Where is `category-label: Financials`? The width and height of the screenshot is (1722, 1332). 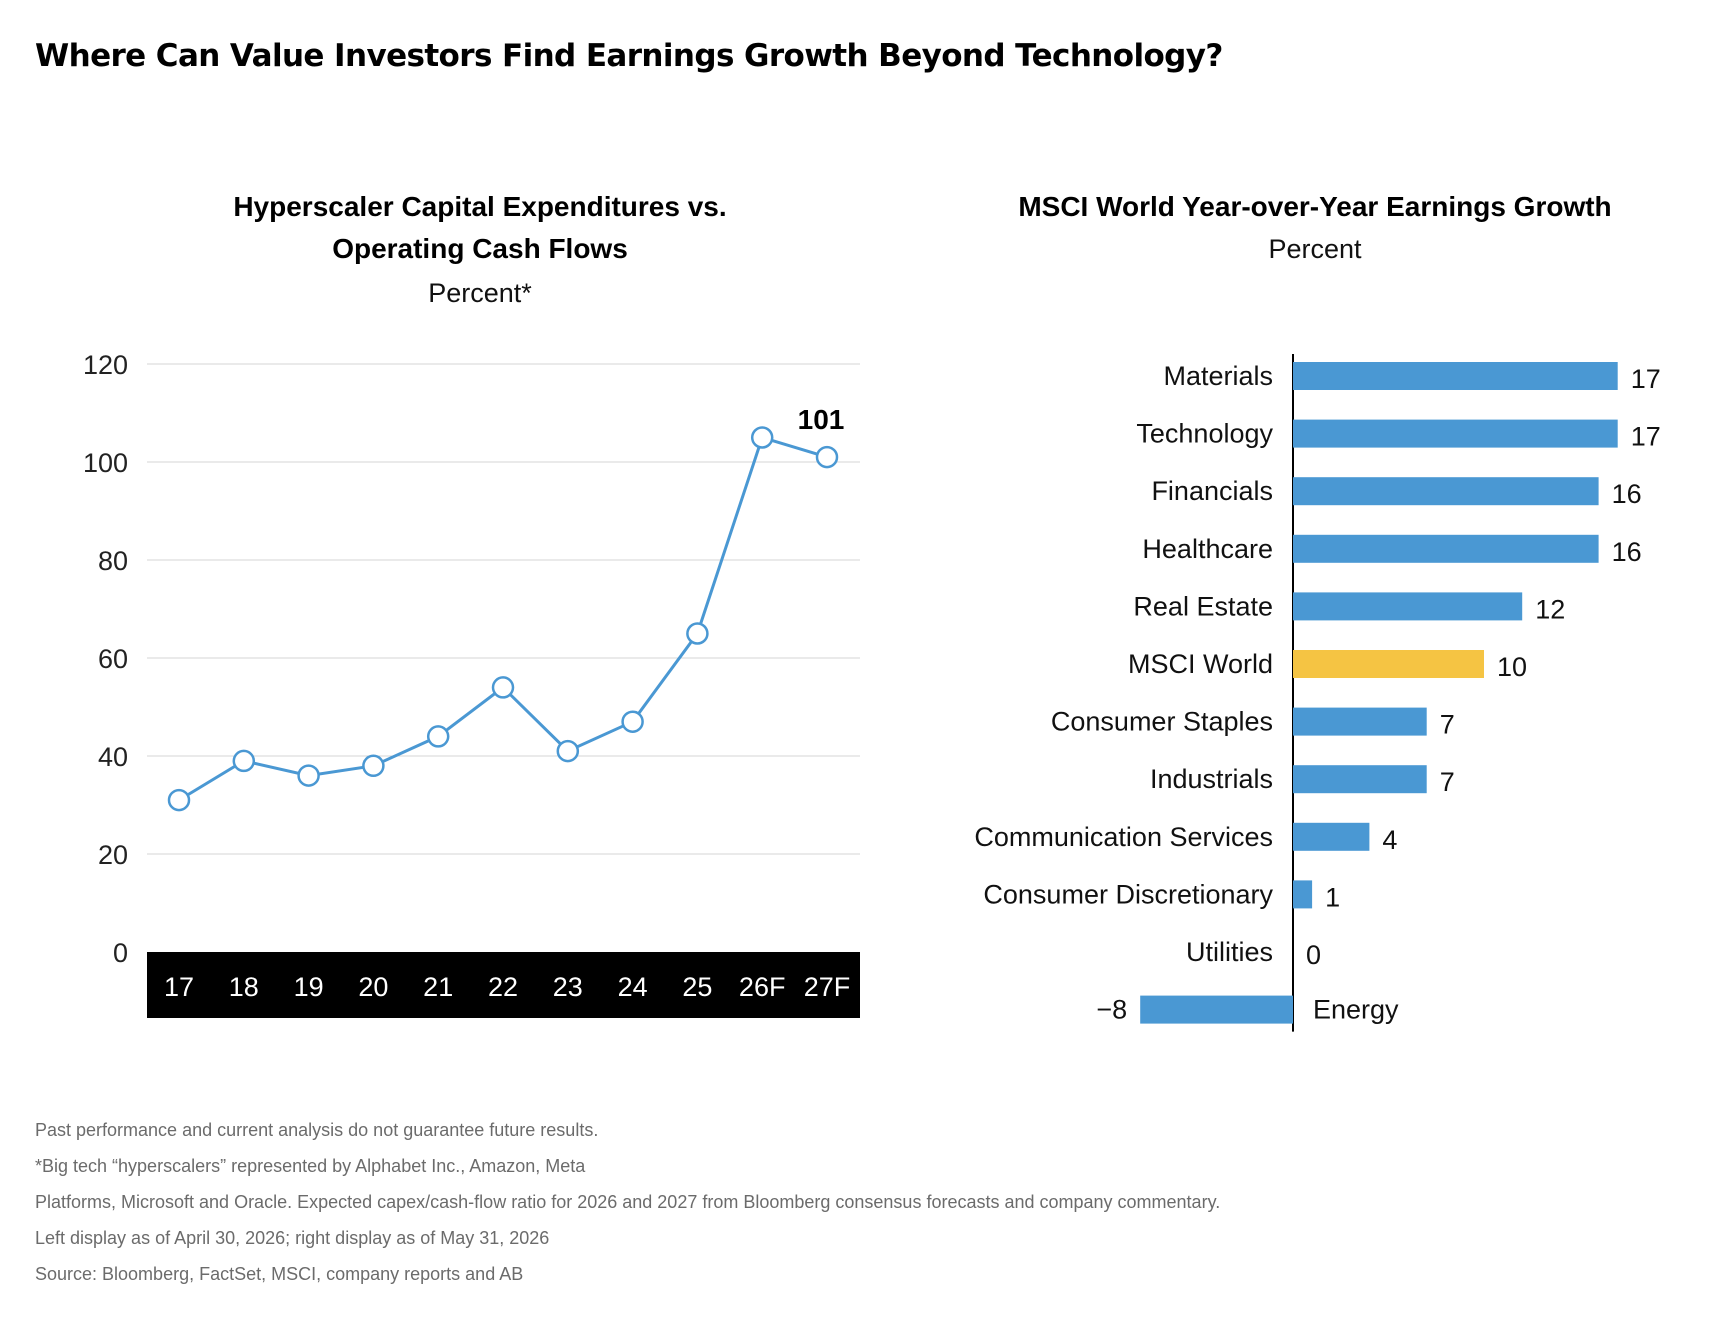 category-label: Financials is located at coordinates (1212, 491).